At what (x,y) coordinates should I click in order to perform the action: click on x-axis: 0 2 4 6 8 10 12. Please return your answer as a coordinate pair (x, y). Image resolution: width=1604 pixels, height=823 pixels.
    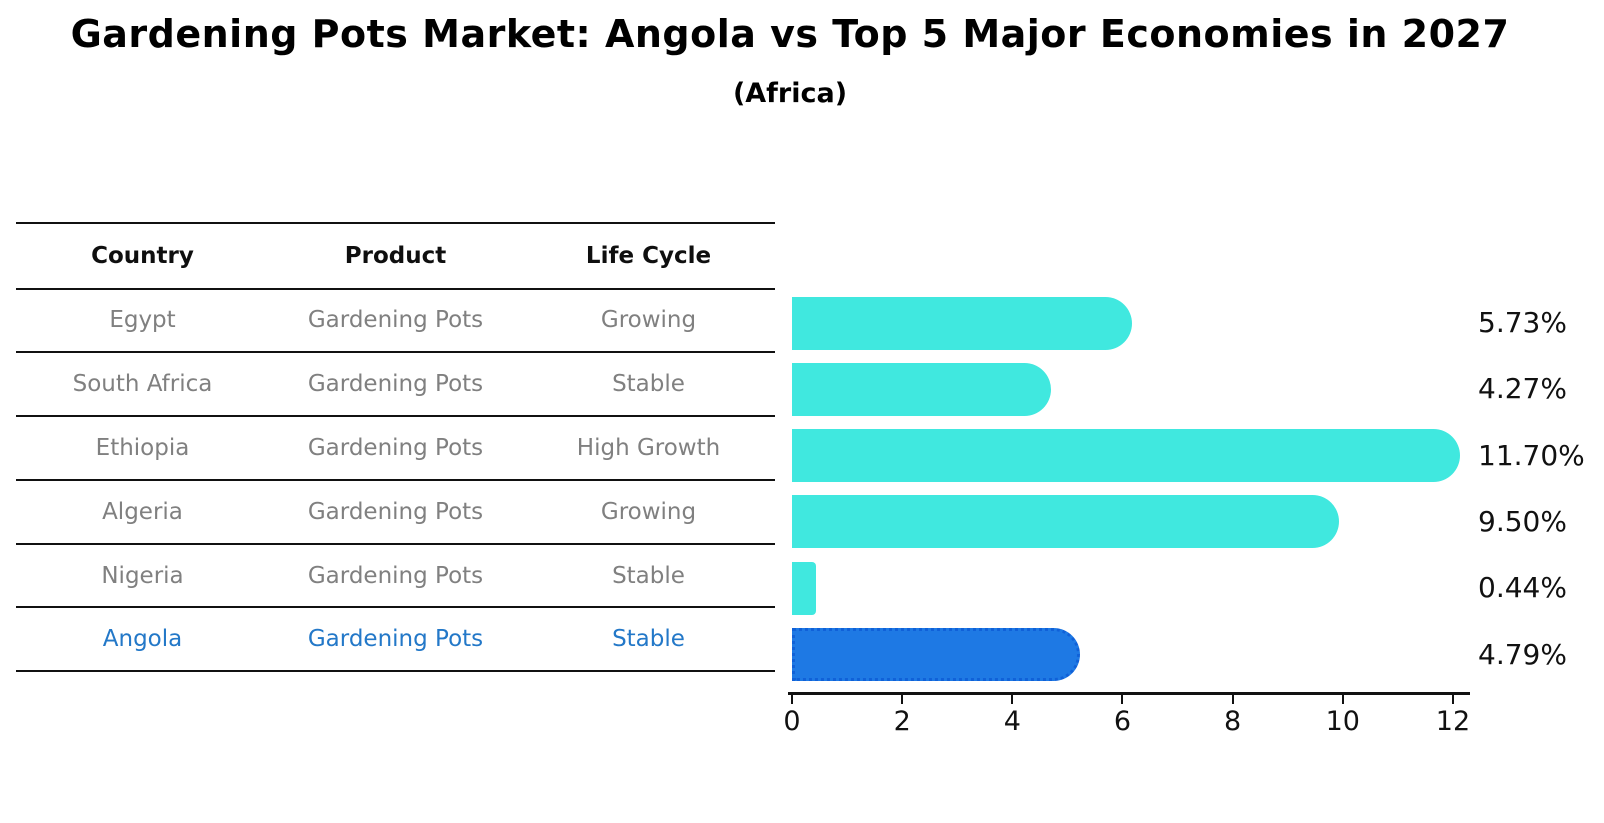
    Looking at the image, I should click on (1126, 722).